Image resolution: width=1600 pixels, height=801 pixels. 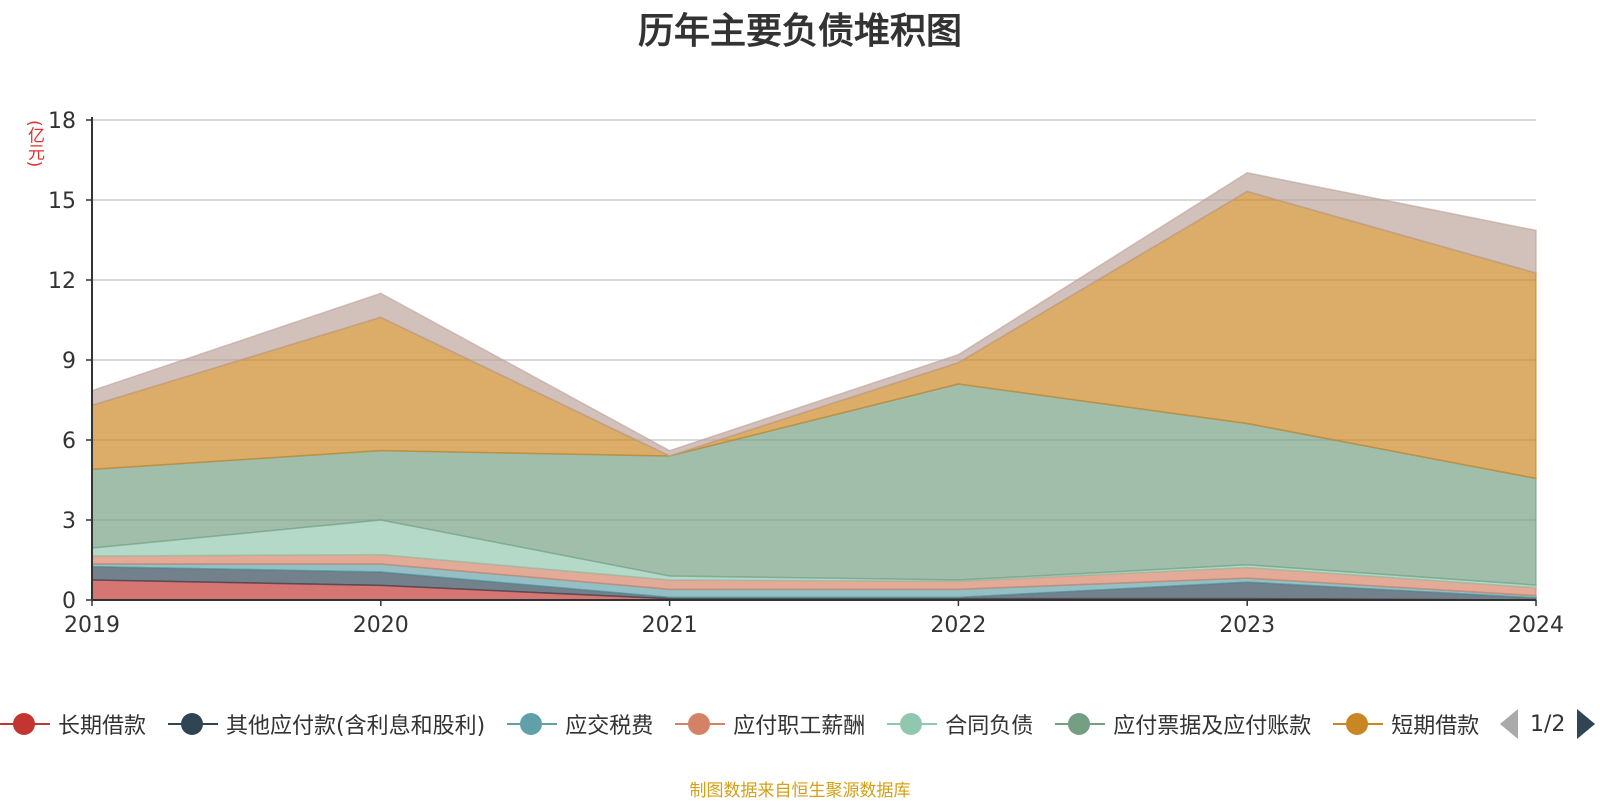 What do you see at coordinates (69, 521) in the screenshot?
I see `y-tick-label: 3` at bounding box center [69, 521].